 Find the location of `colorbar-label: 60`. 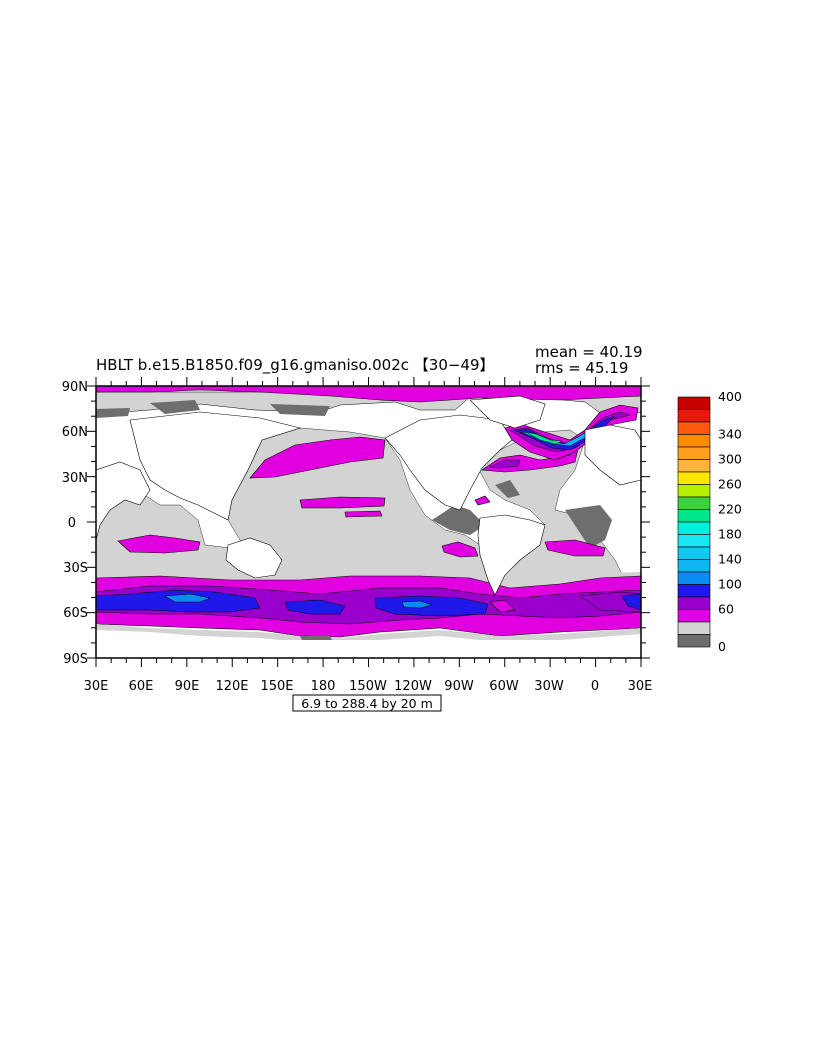

colorbar-label: 60 is located at coordinates (726, 609).